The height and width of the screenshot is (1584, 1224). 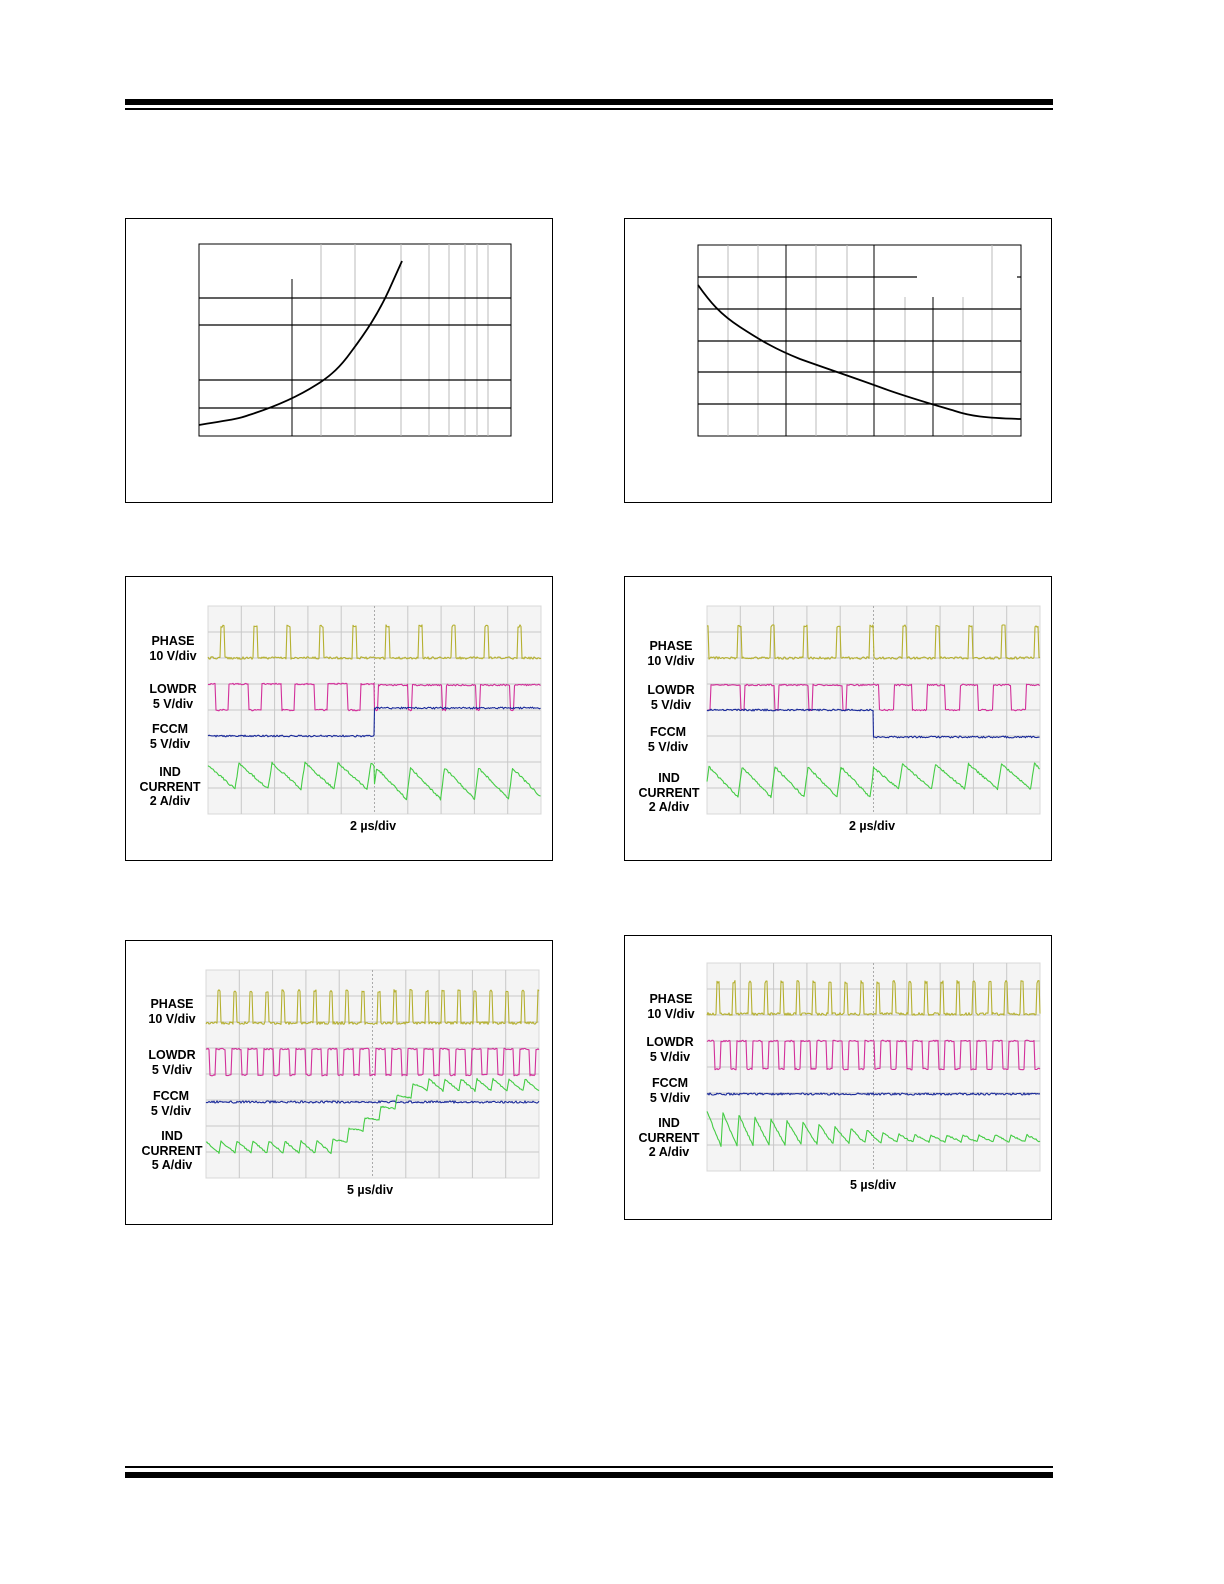 I want to click on scope-2-phase-trace, so click(x=873, y=642).